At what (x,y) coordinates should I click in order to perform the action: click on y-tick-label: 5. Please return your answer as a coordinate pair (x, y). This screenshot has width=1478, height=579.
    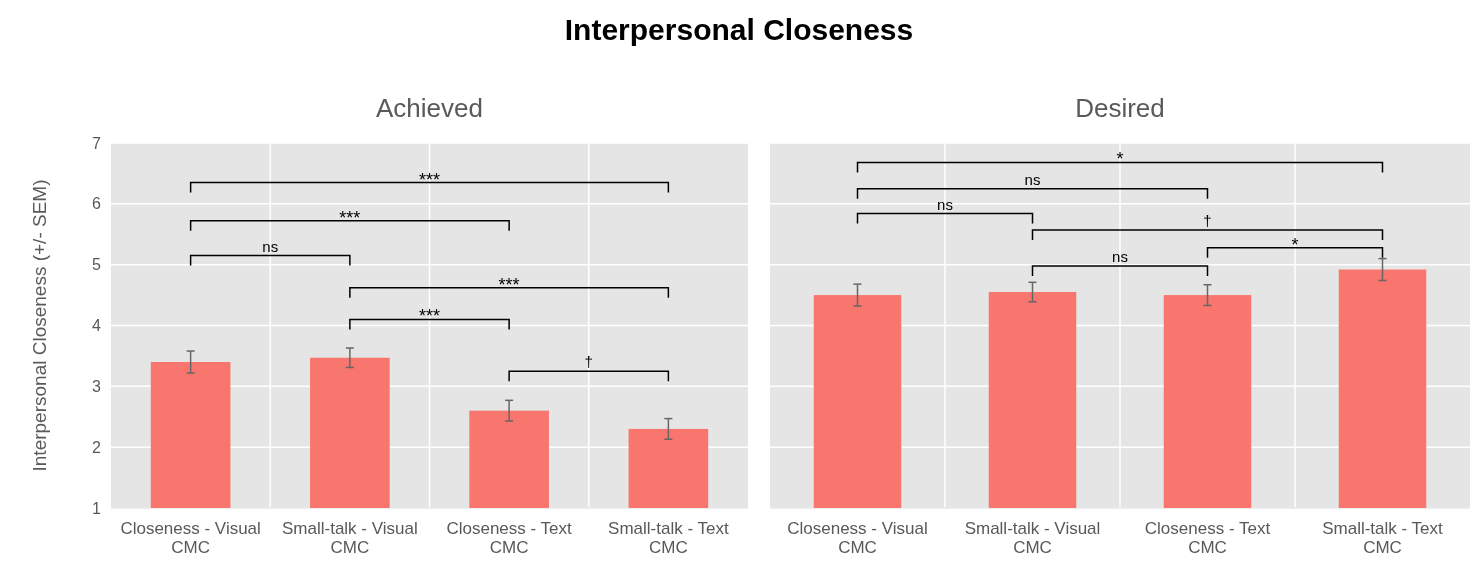
    Looking at the image, I should click on (97, 265).